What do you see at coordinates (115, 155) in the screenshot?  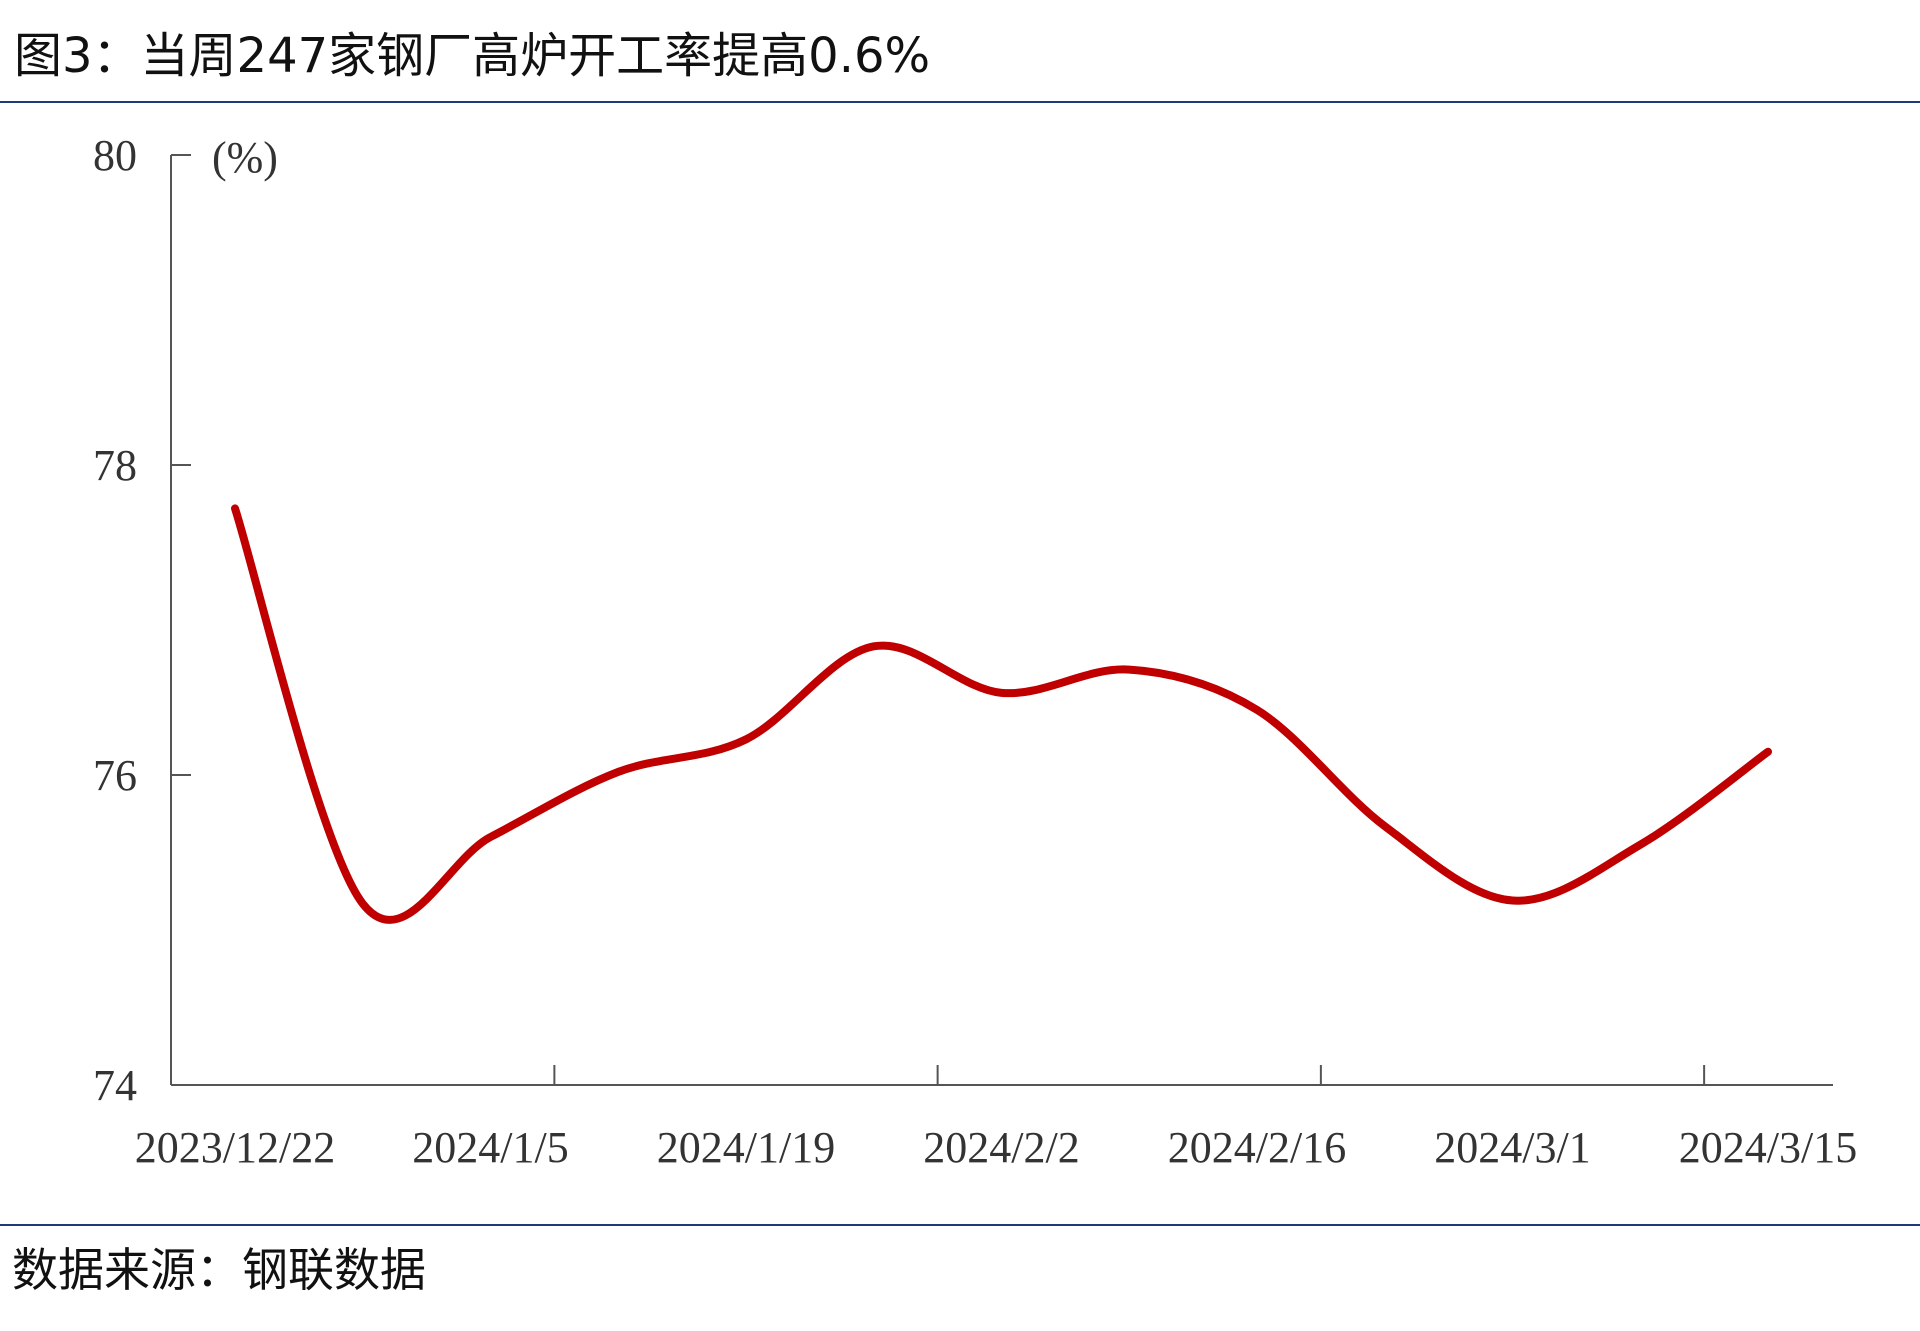 I see `y-tick-label: 80` at bounding box center [115, 155].